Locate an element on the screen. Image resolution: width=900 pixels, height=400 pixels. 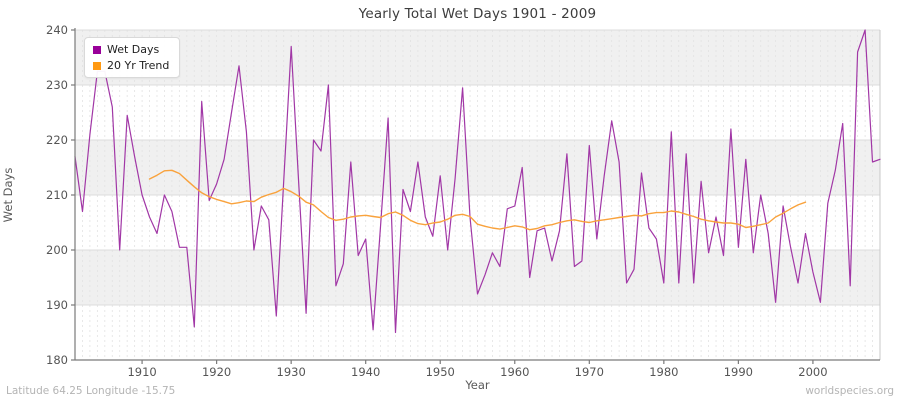
legend-label-trend: 20 Yr Trend is located at coordinates (138, 65).